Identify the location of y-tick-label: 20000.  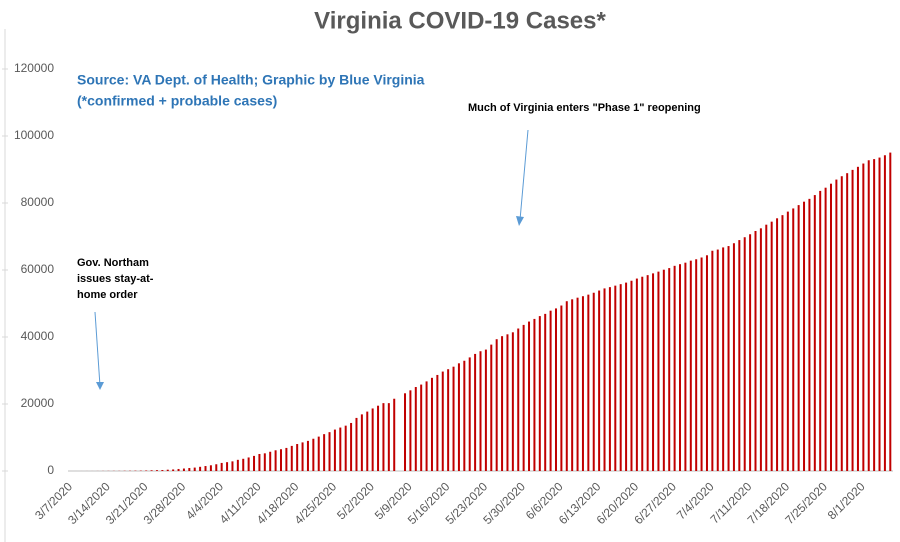
(38, 403).